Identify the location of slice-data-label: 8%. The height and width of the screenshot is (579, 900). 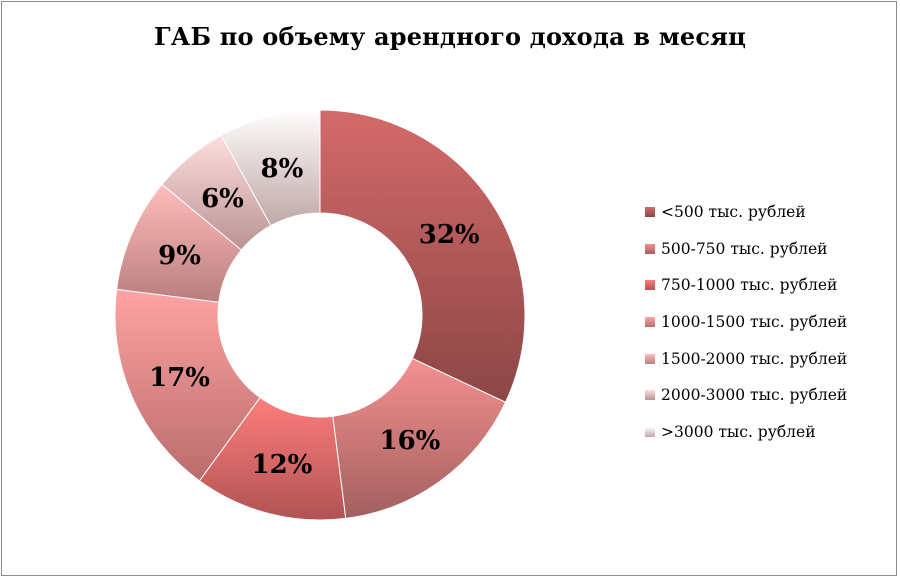
(282, 169).